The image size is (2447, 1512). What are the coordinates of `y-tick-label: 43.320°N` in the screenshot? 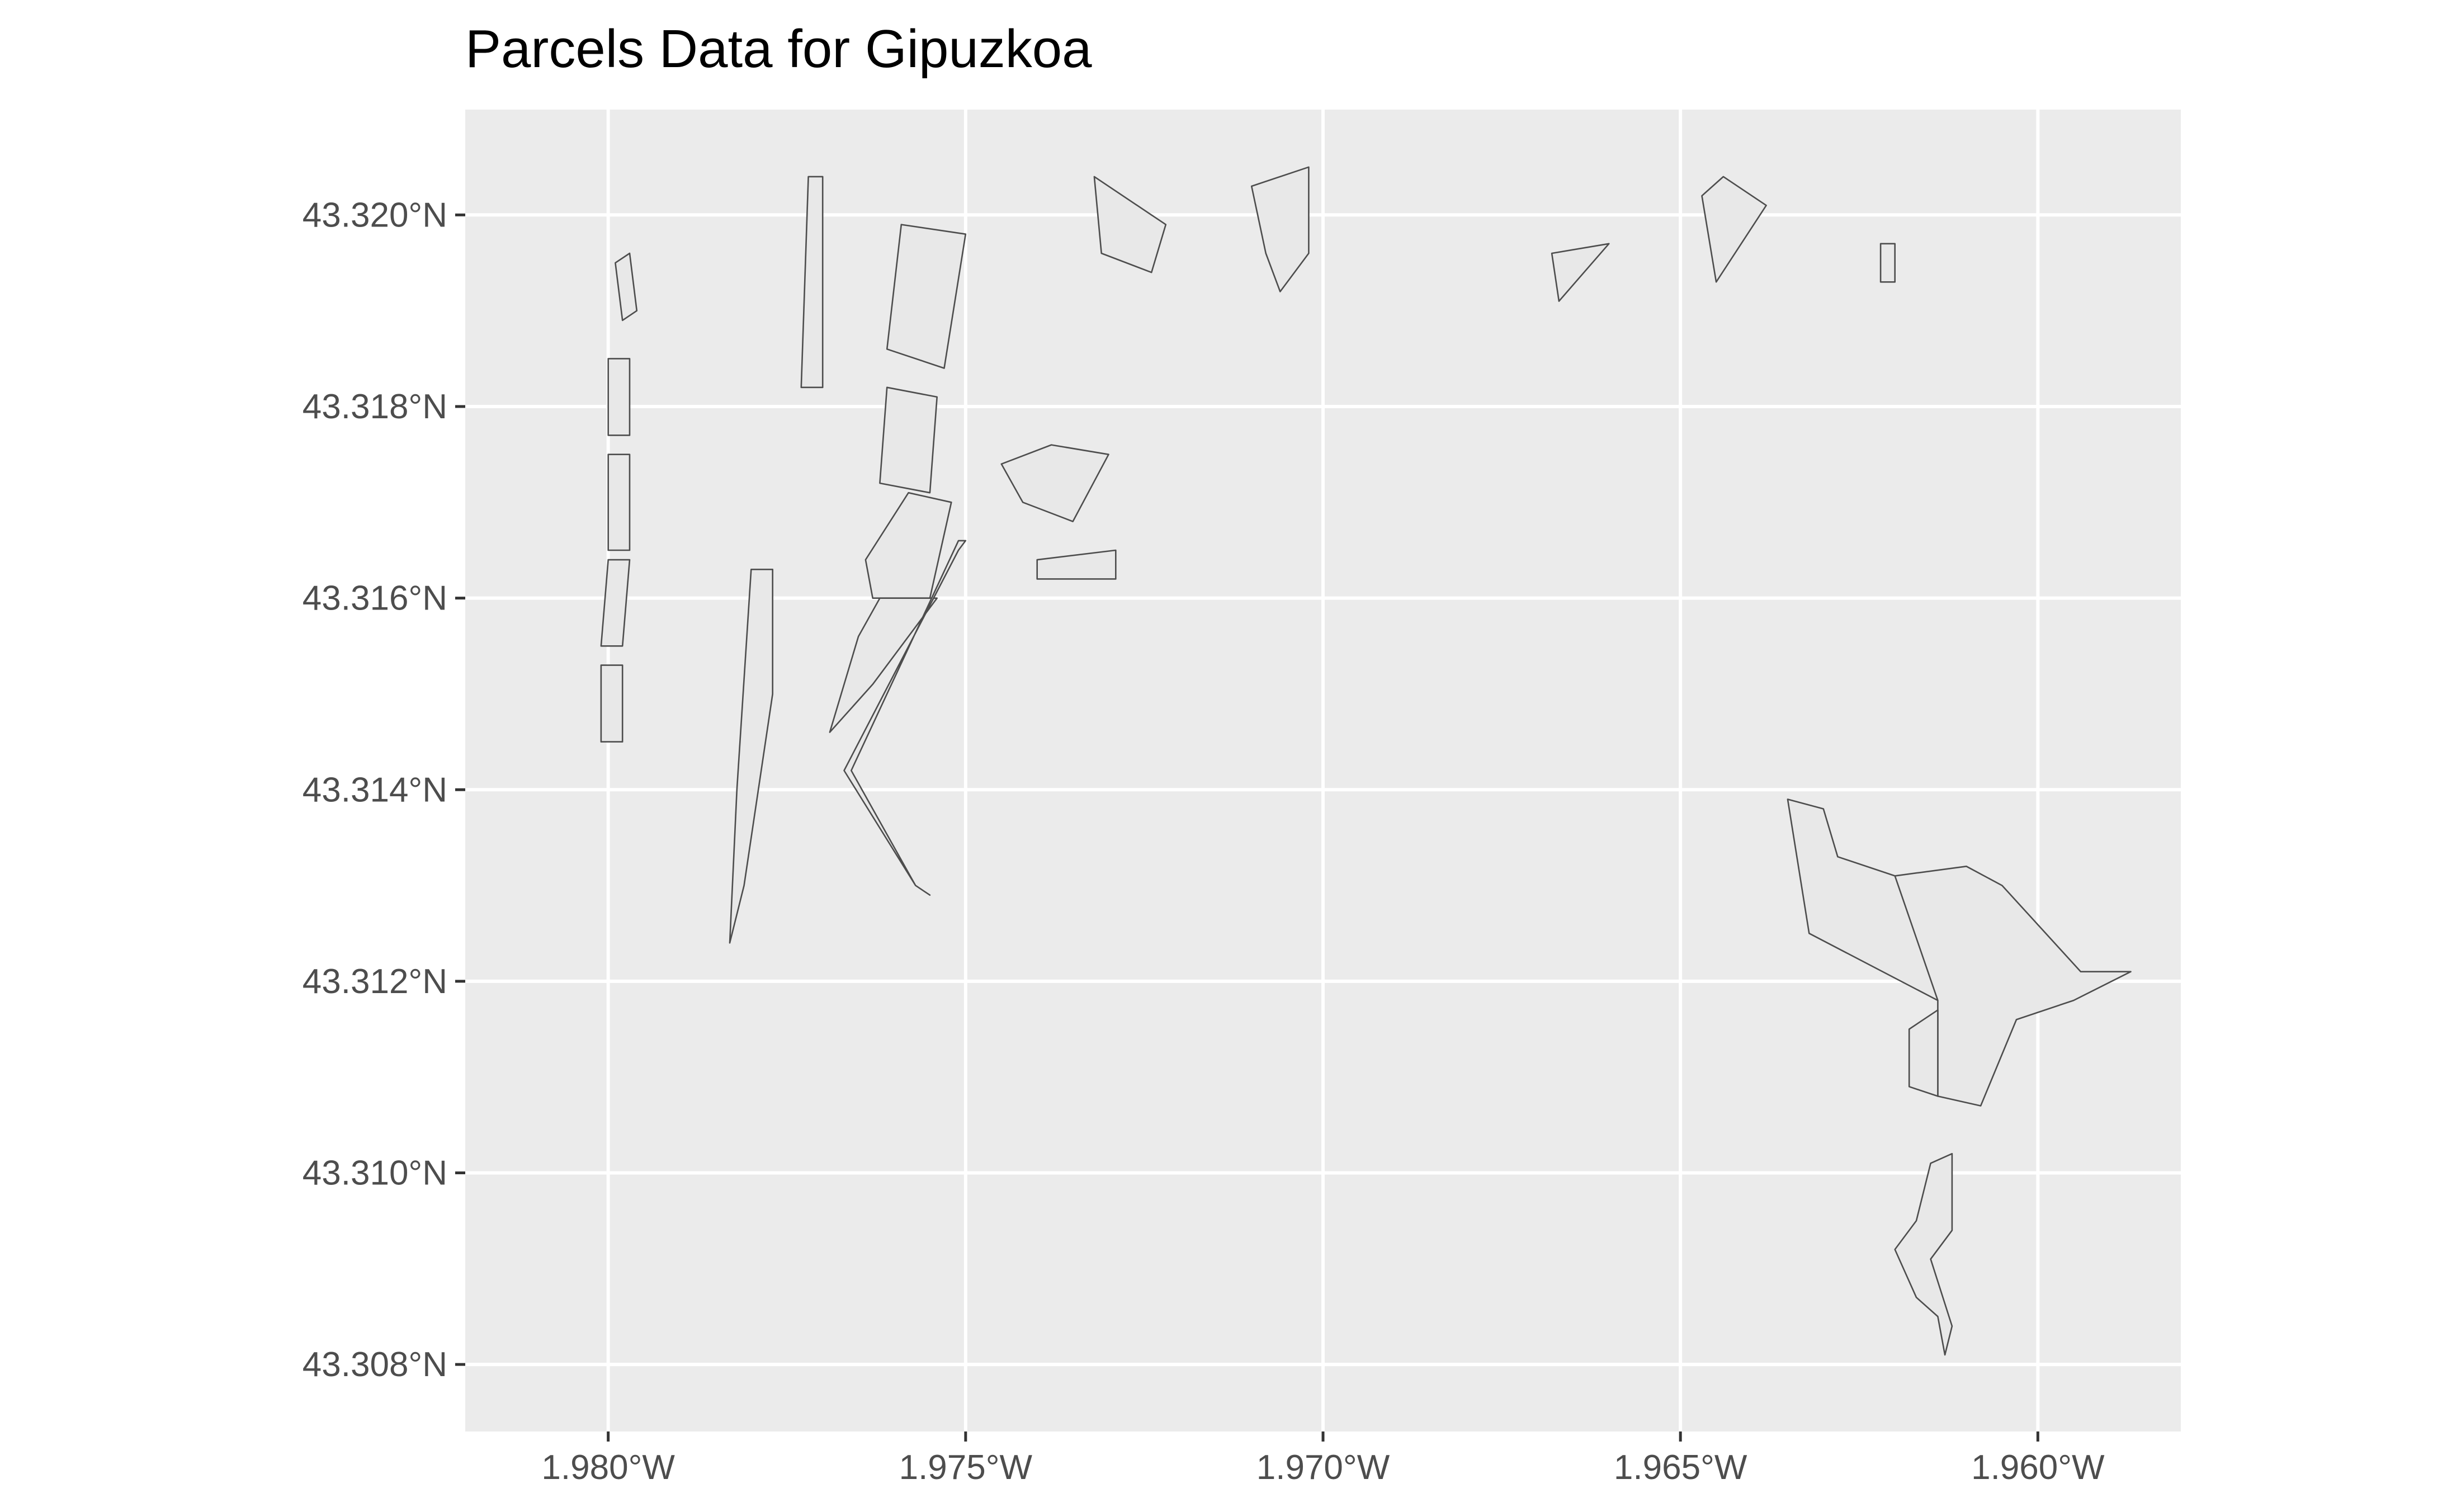 It's located at (375, 215).